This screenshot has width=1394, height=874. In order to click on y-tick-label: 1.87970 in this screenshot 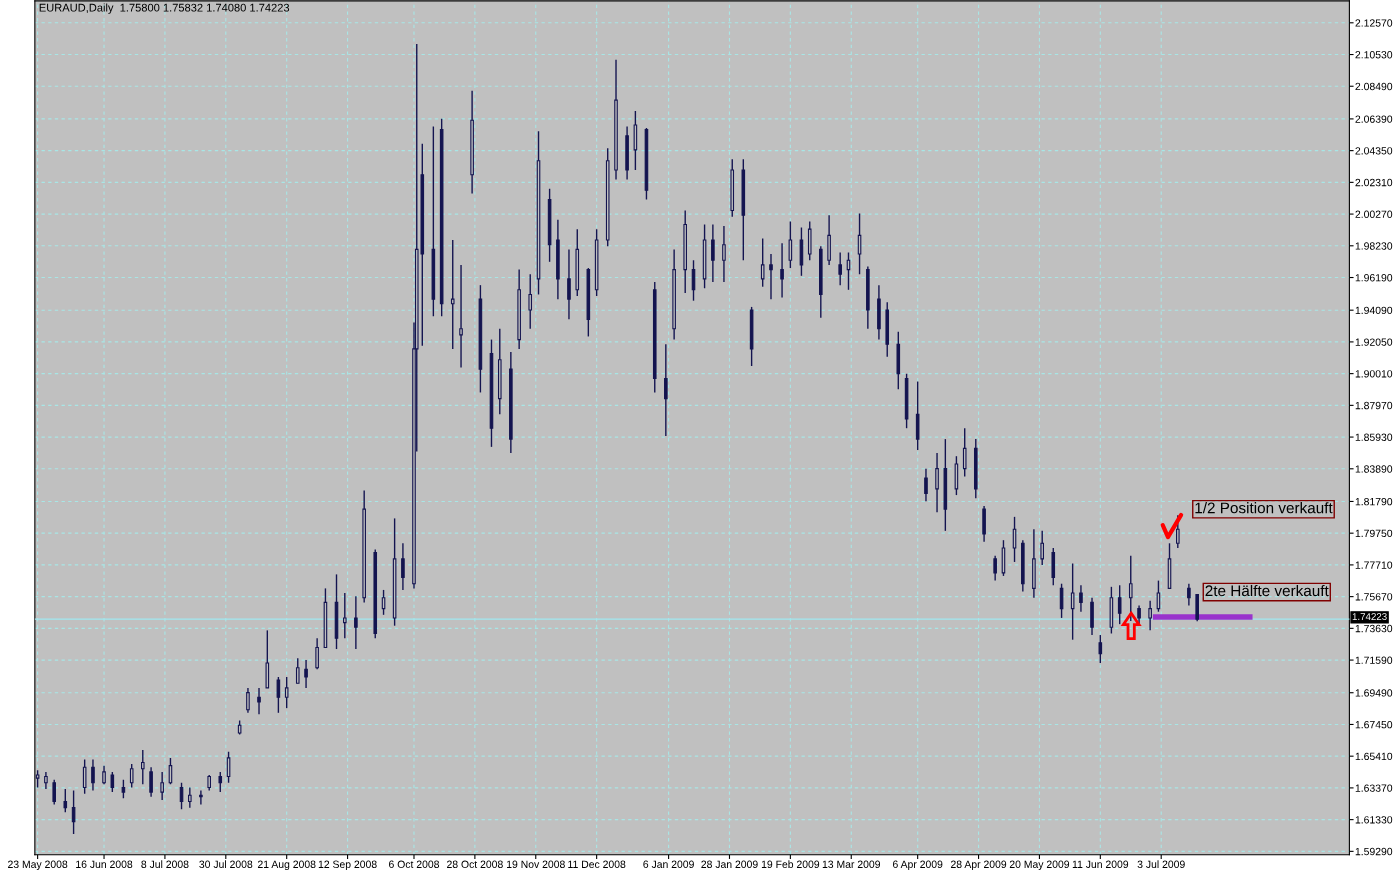, I will do `click(1374, 405)`.